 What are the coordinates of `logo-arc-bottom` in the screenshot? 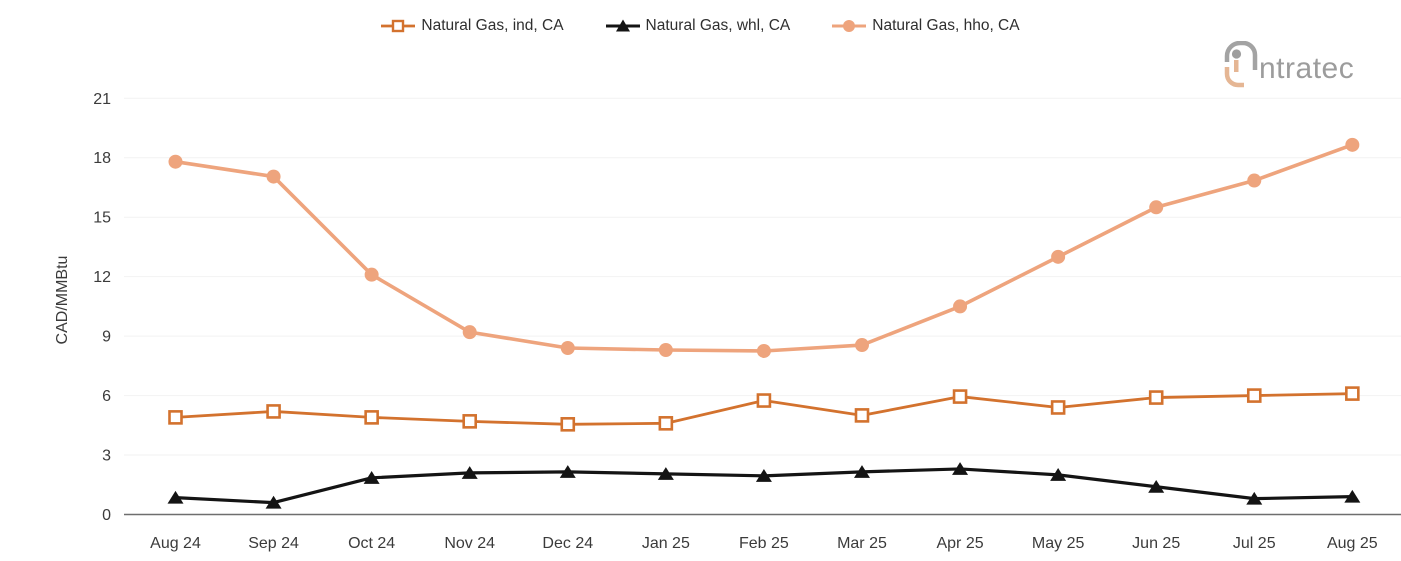 It's located at (1234, 77).